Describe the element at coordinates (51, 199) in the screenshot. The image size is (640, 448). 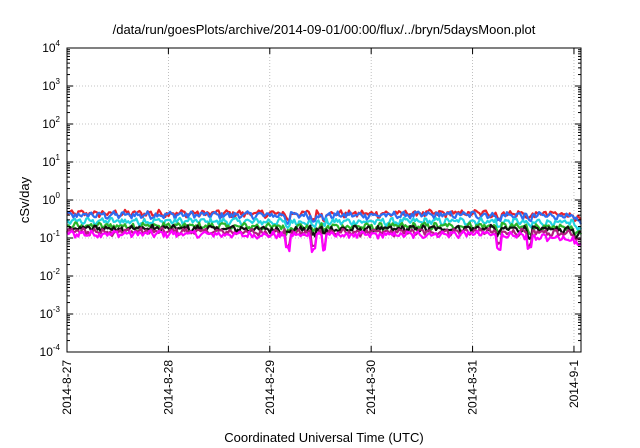
I see `y-tick-label: 10⁰` at that location.